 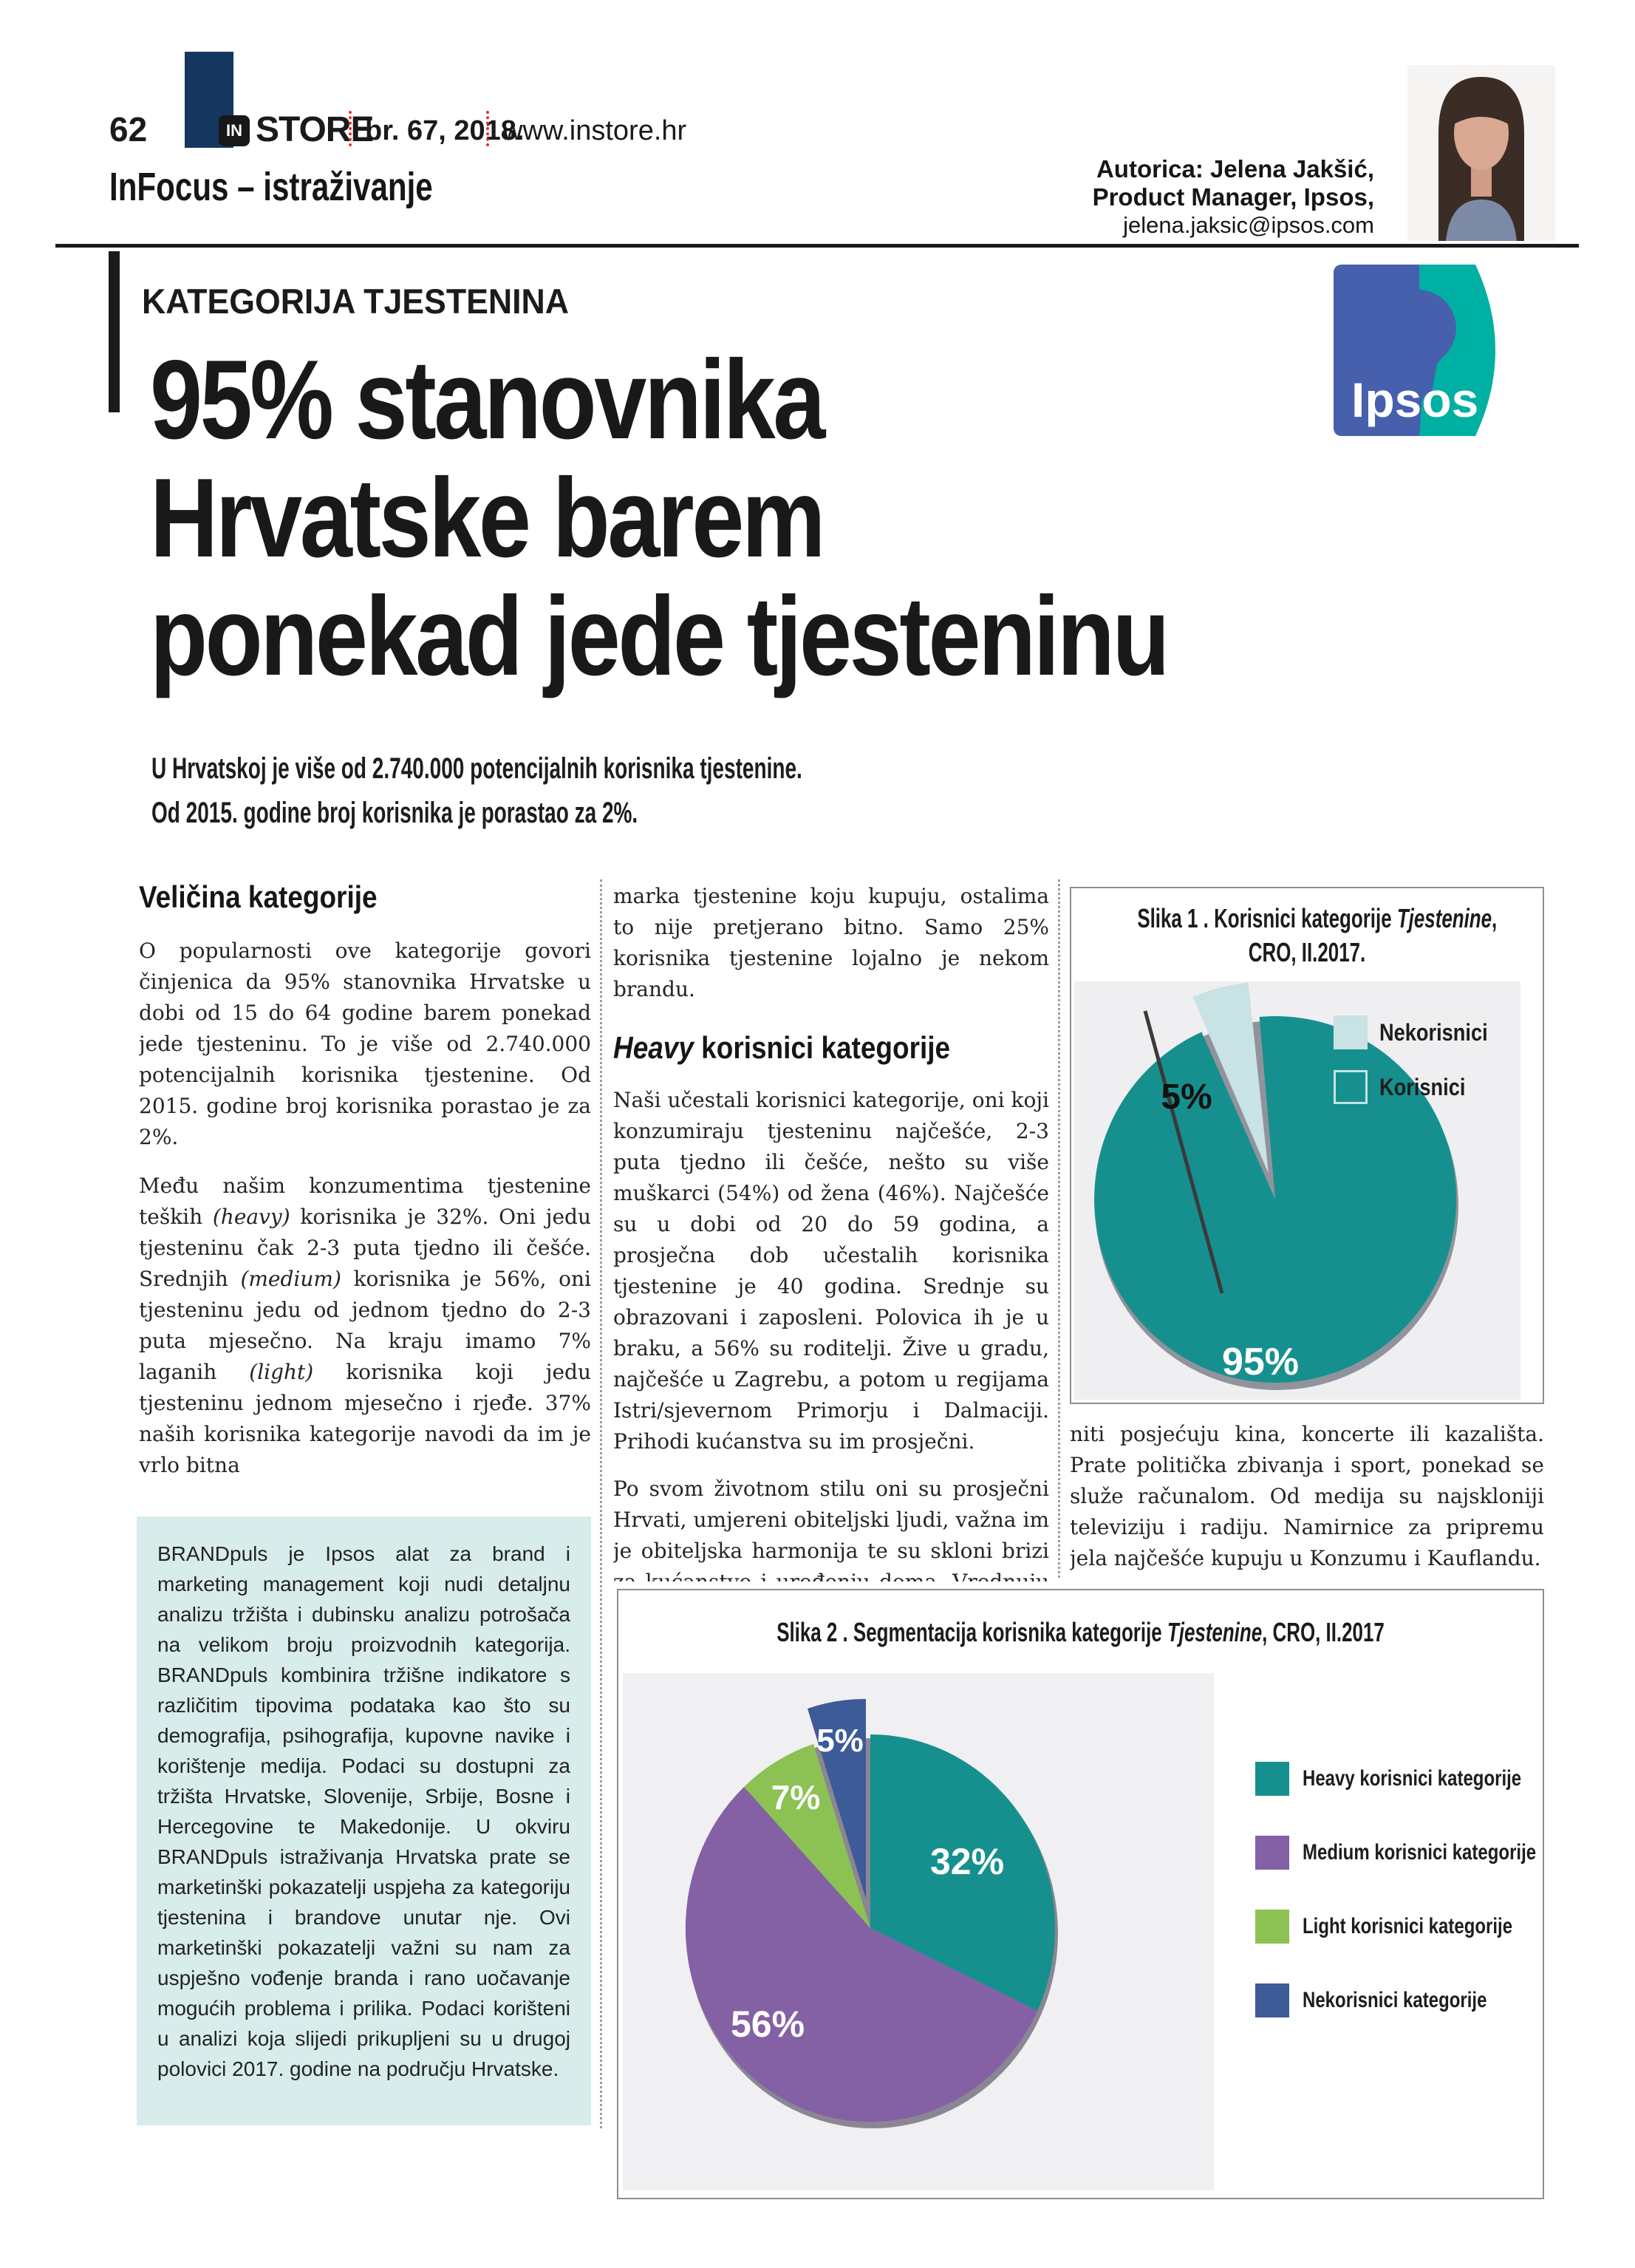 What do you see at coordinates (822, 1047) in the screenshot?
I see `middle-heading-rest: korisnici kategorije` at bounding box center [822, 1047].